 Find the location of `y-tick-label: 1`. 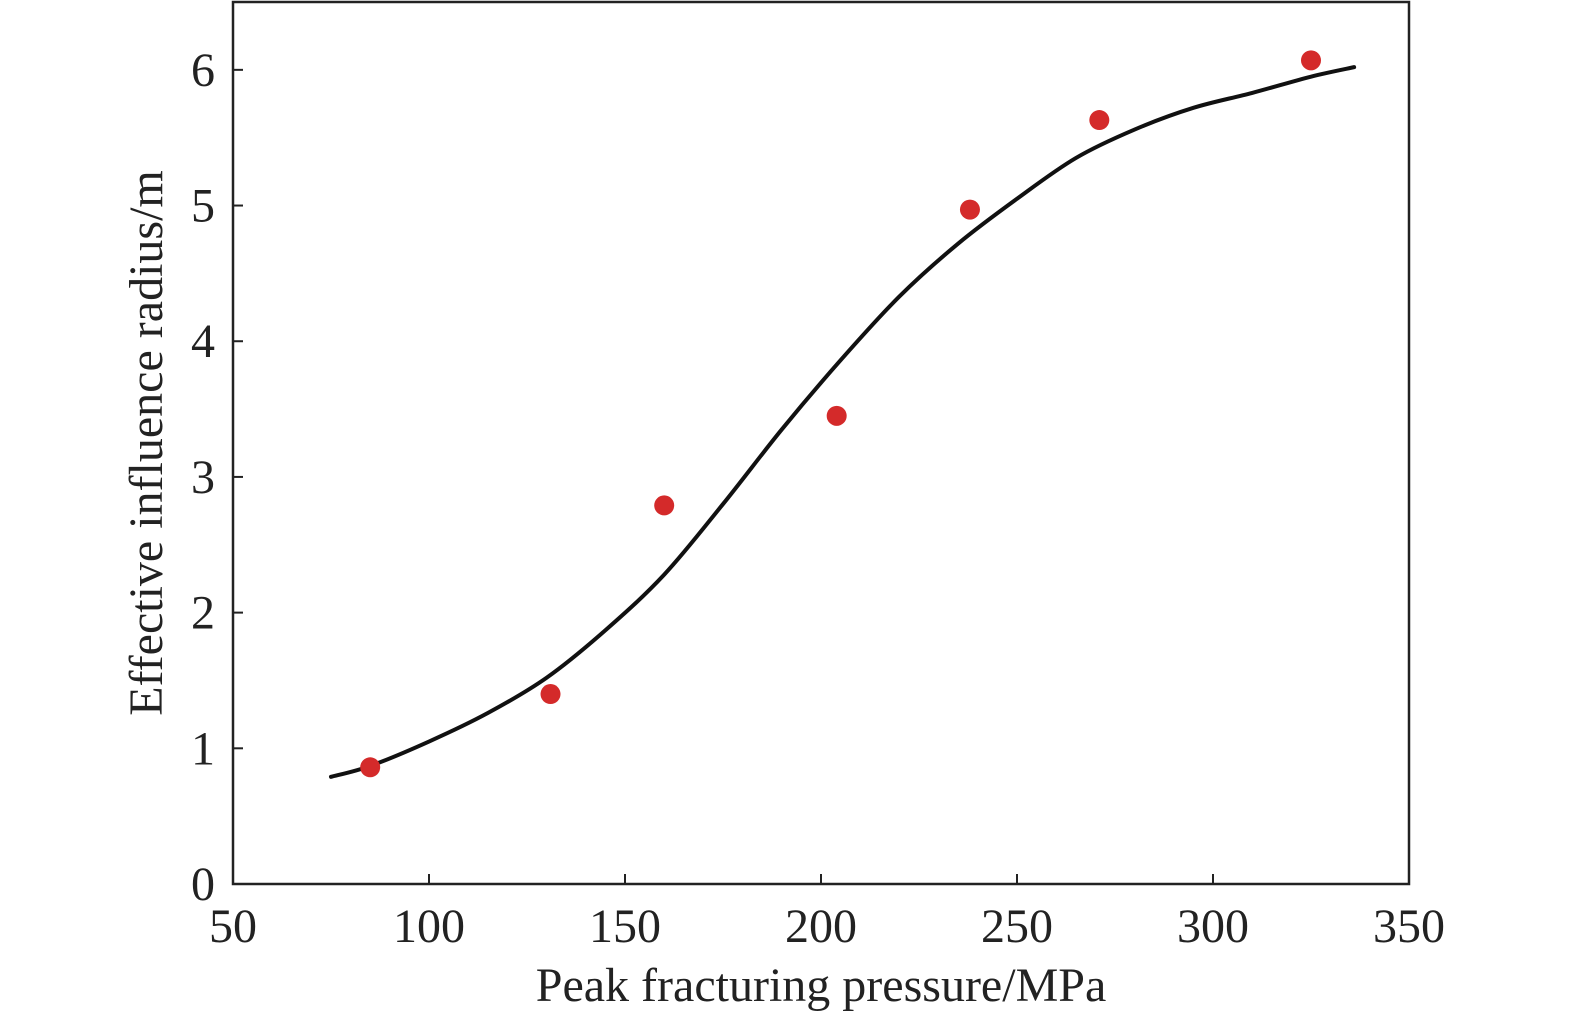

y-tick-label: 1 is located at coordinates (203, 748).